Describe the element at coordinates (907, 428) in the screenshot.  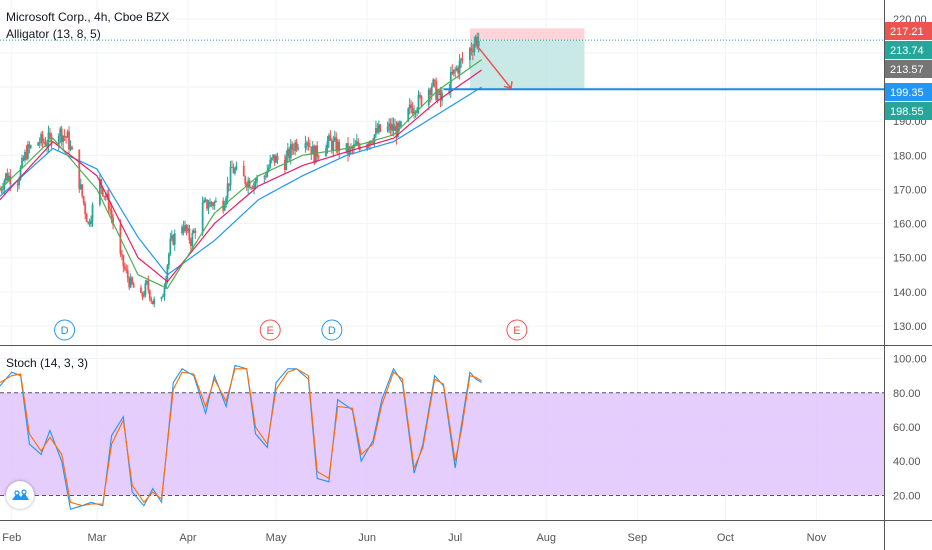
I see `stoch-tick-label: 60.00` at that location.